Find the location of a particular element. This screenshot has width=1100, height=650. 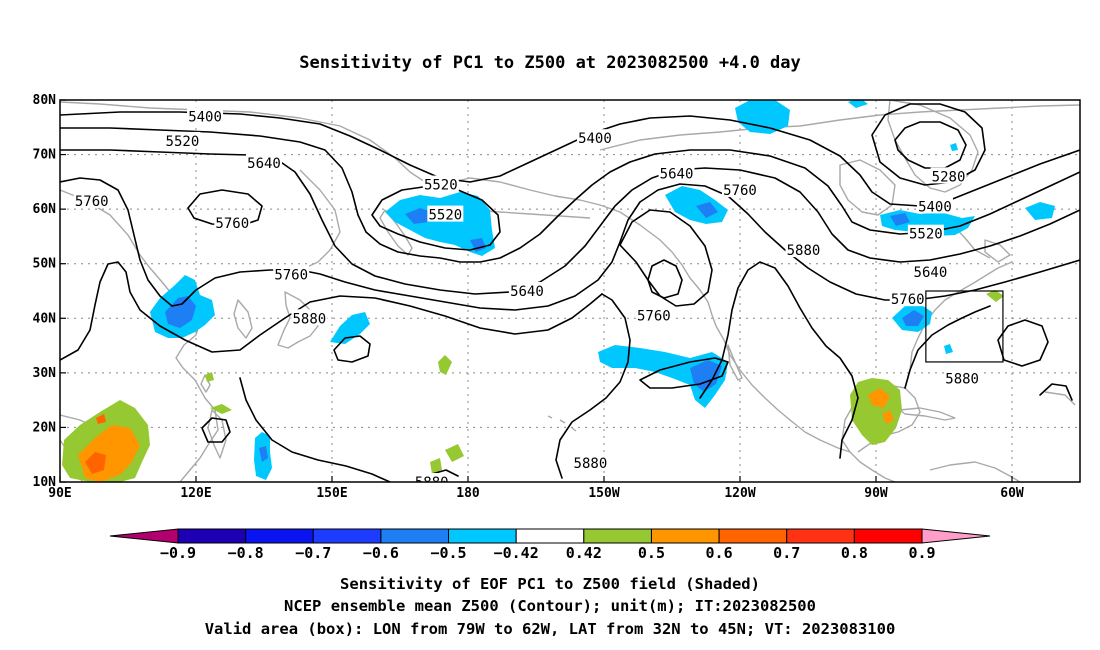

contour-5760-east-pacific is located at coordinates (666, 258).